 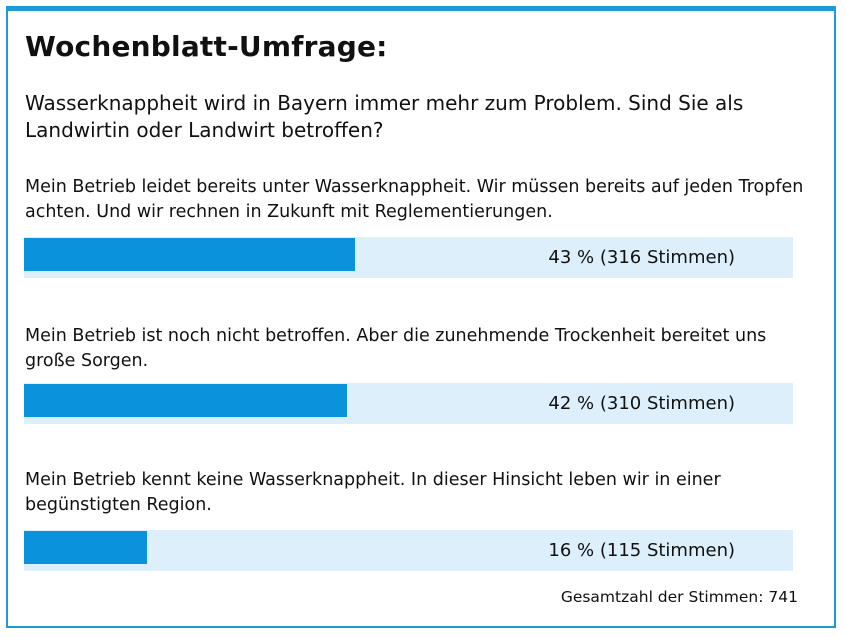 I want to click on bar-track-1: 43 % (316 Stimmen), so click(x=408, y=257).